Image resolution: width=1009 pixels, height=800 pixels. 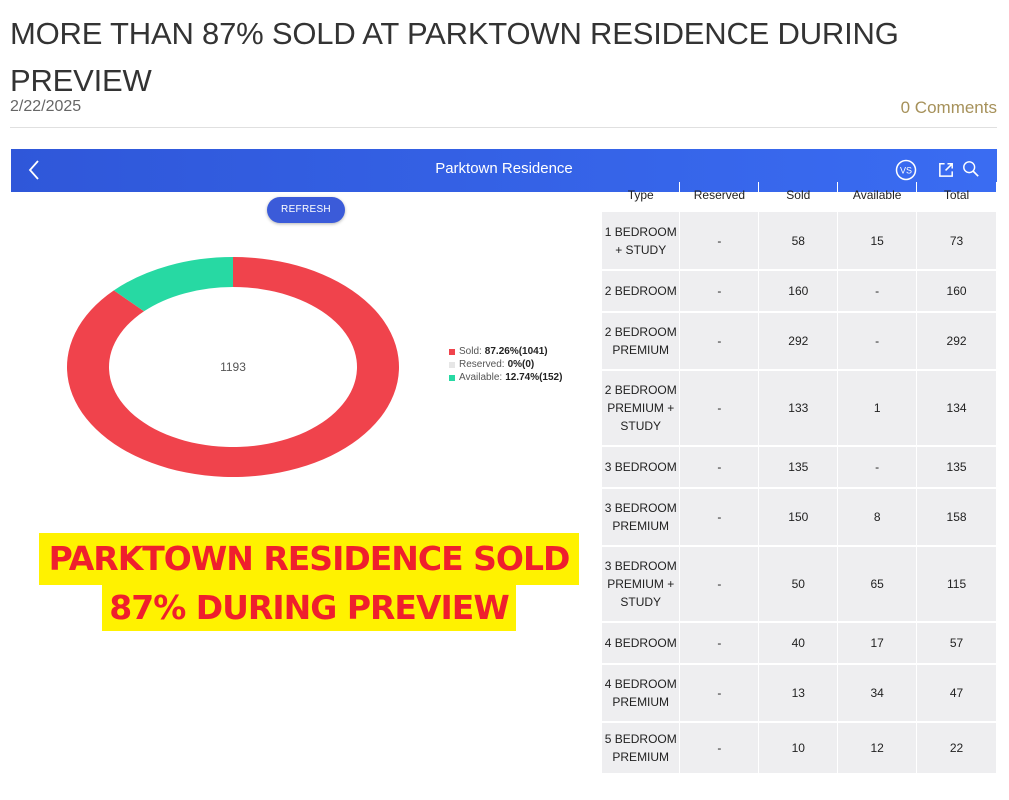 I want to click on comments-link: 0 Comments, so click(x=948, y=107).